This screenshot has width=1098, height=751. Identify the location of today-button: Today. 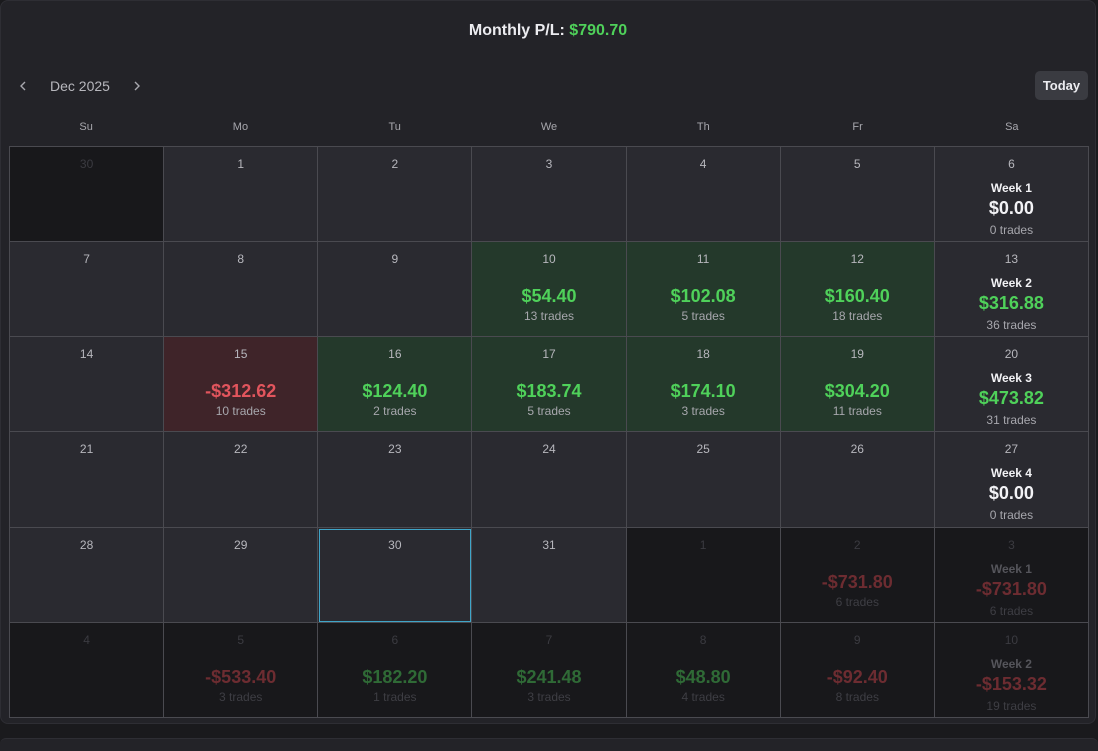
(1061, 85).